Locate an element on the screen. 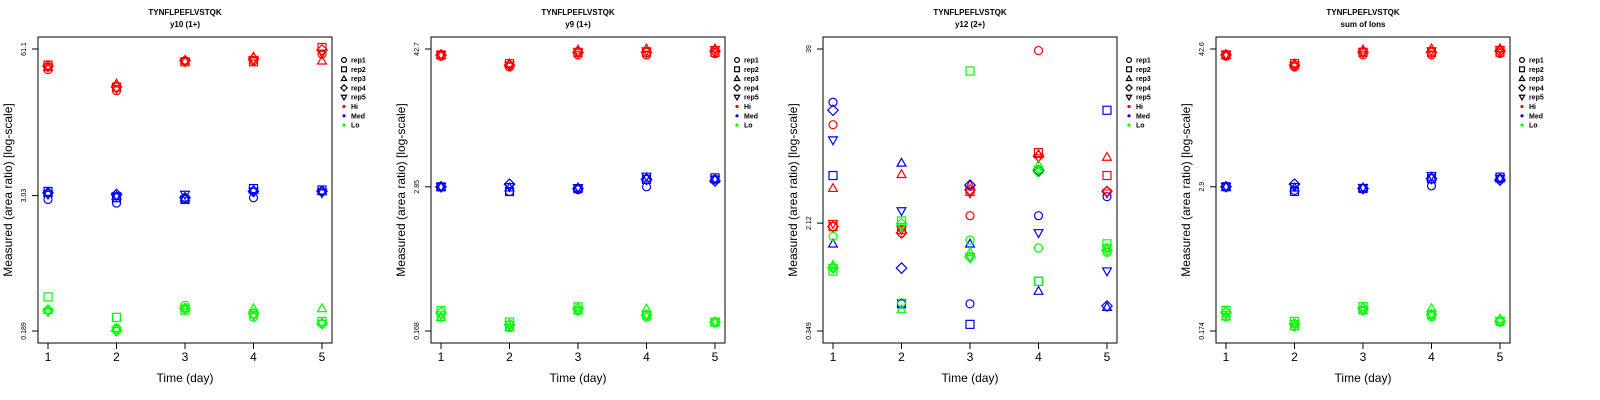 The image size is (1600, 400). y-tick-label: 42.6 is located at coordinates (1202, 49).